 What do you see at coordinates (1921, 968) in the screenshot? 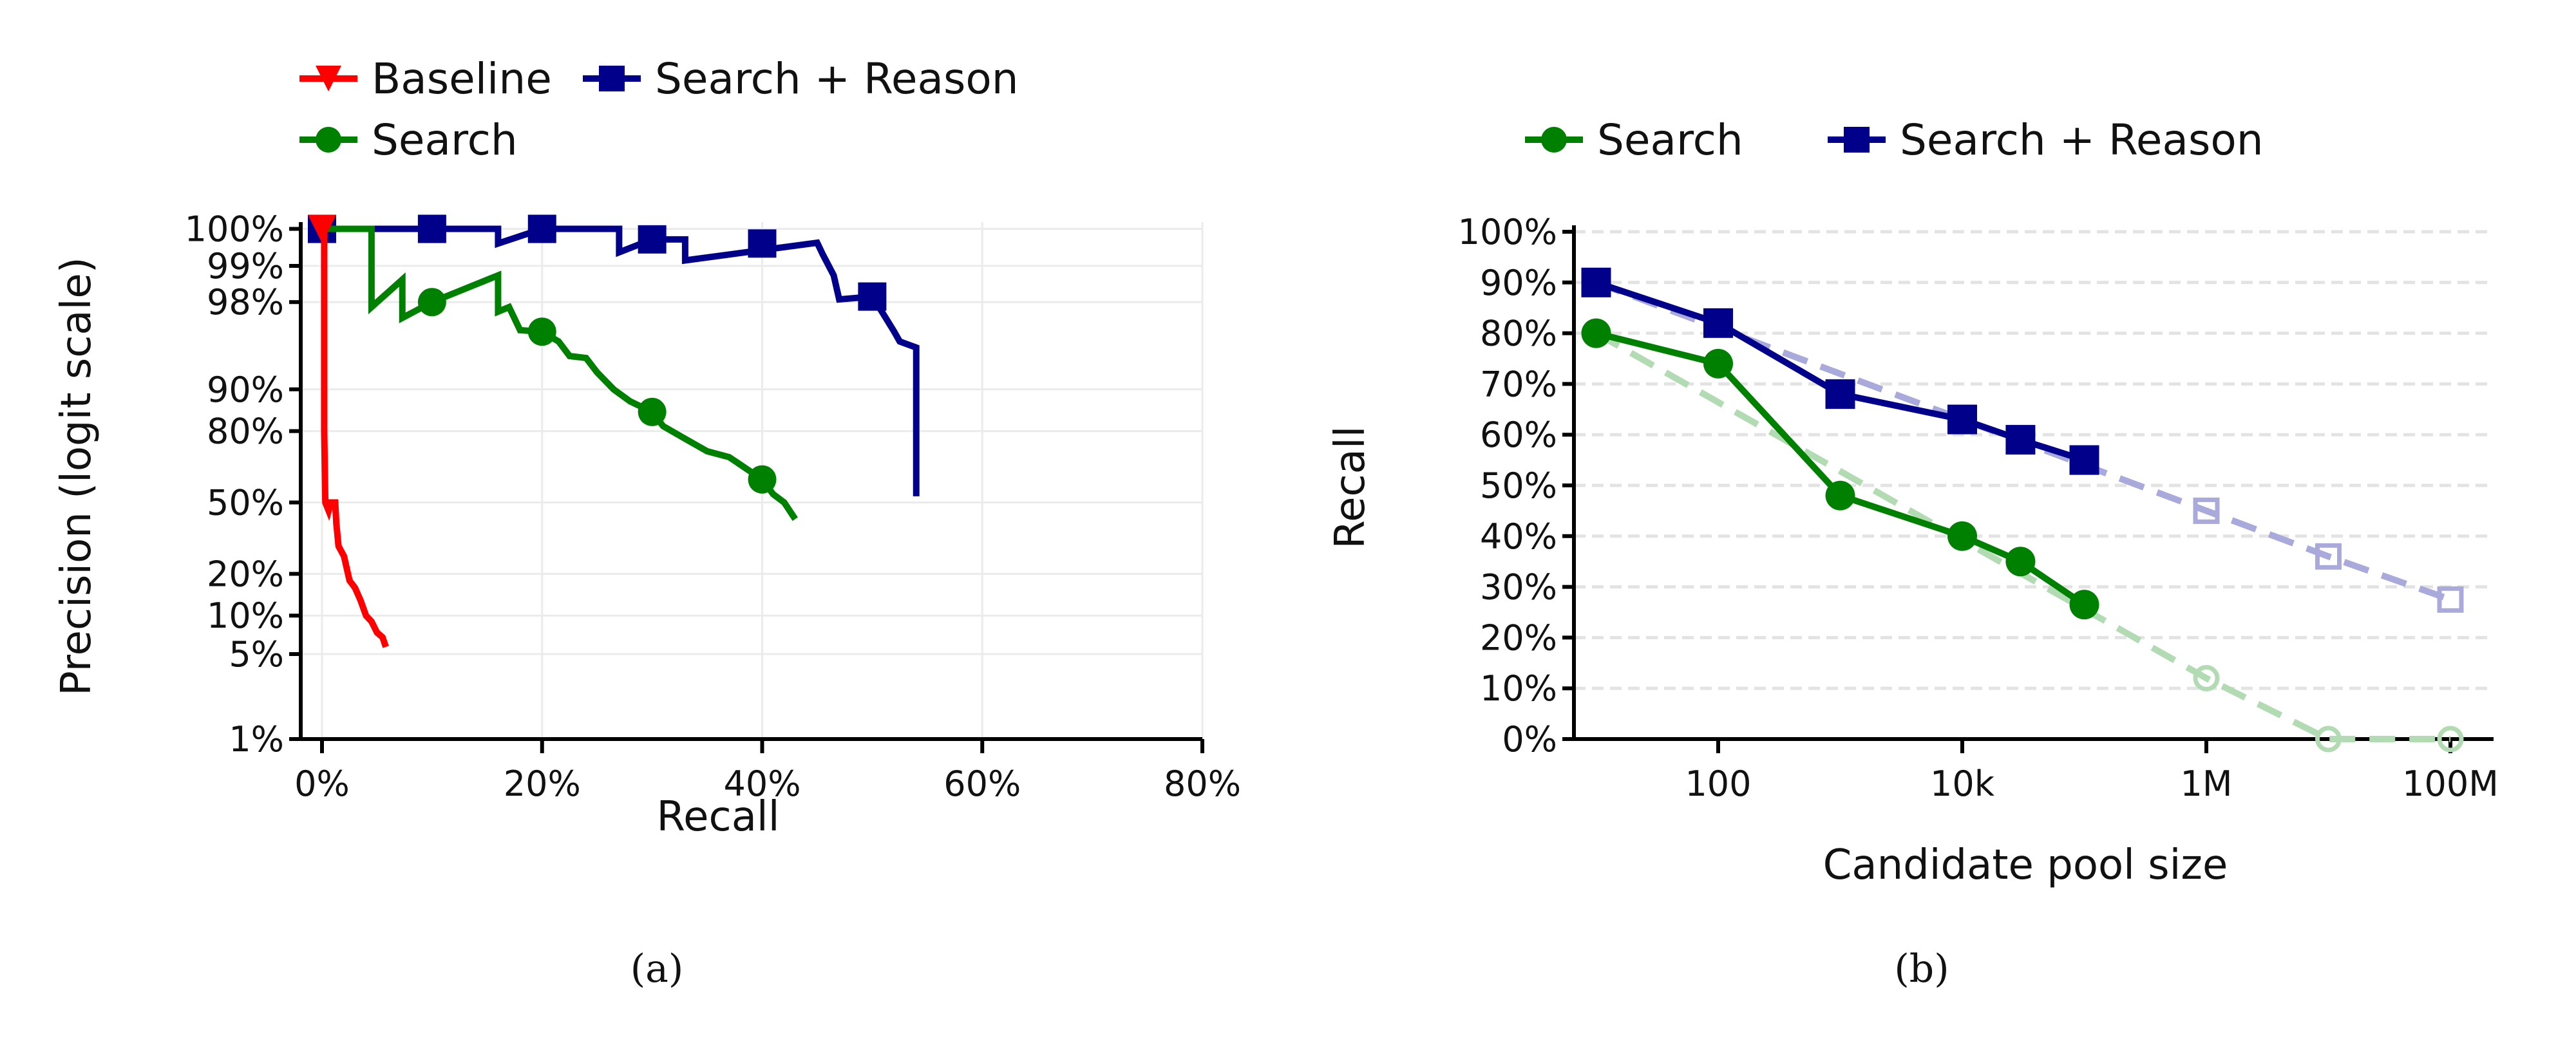
I see `panel-b-caption: (b)` at bounding box center [1921, 968].